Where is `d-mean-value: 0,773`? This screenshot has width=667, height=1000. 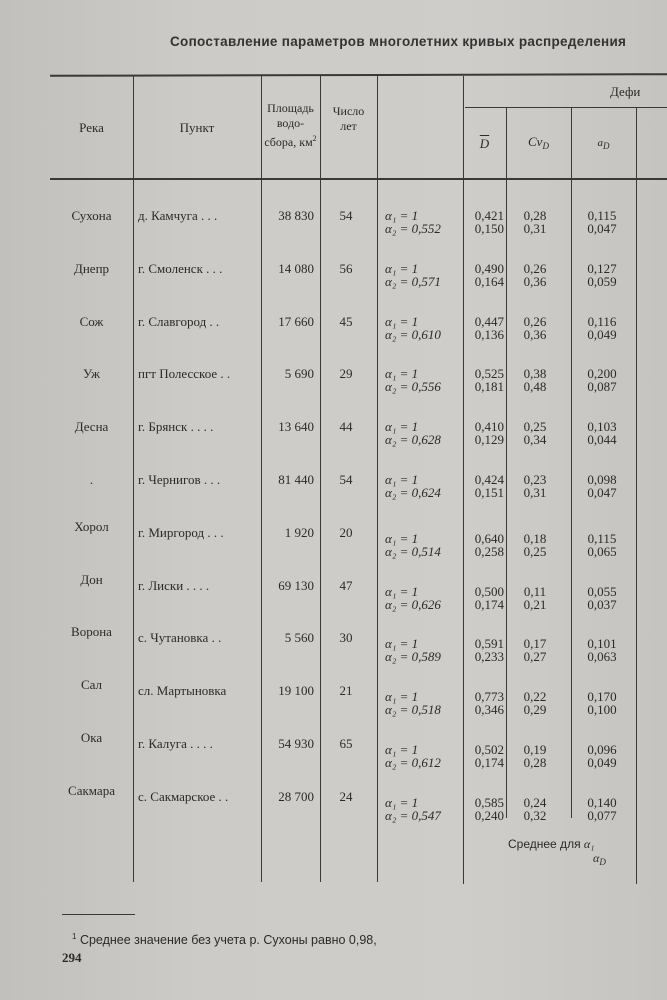
d-mean-value: 0,773 is located at coordinates (489, 697).